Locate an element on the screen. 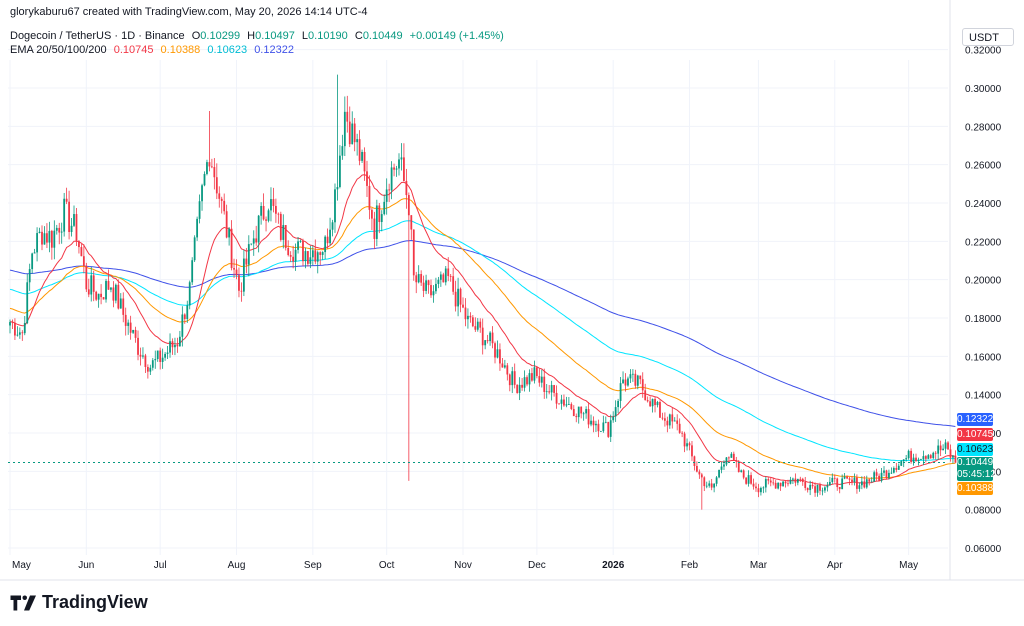 The height and width of the screenshot is (626, 1024). y-tick-label: 0.26000 is located at coordinates (983, 166).